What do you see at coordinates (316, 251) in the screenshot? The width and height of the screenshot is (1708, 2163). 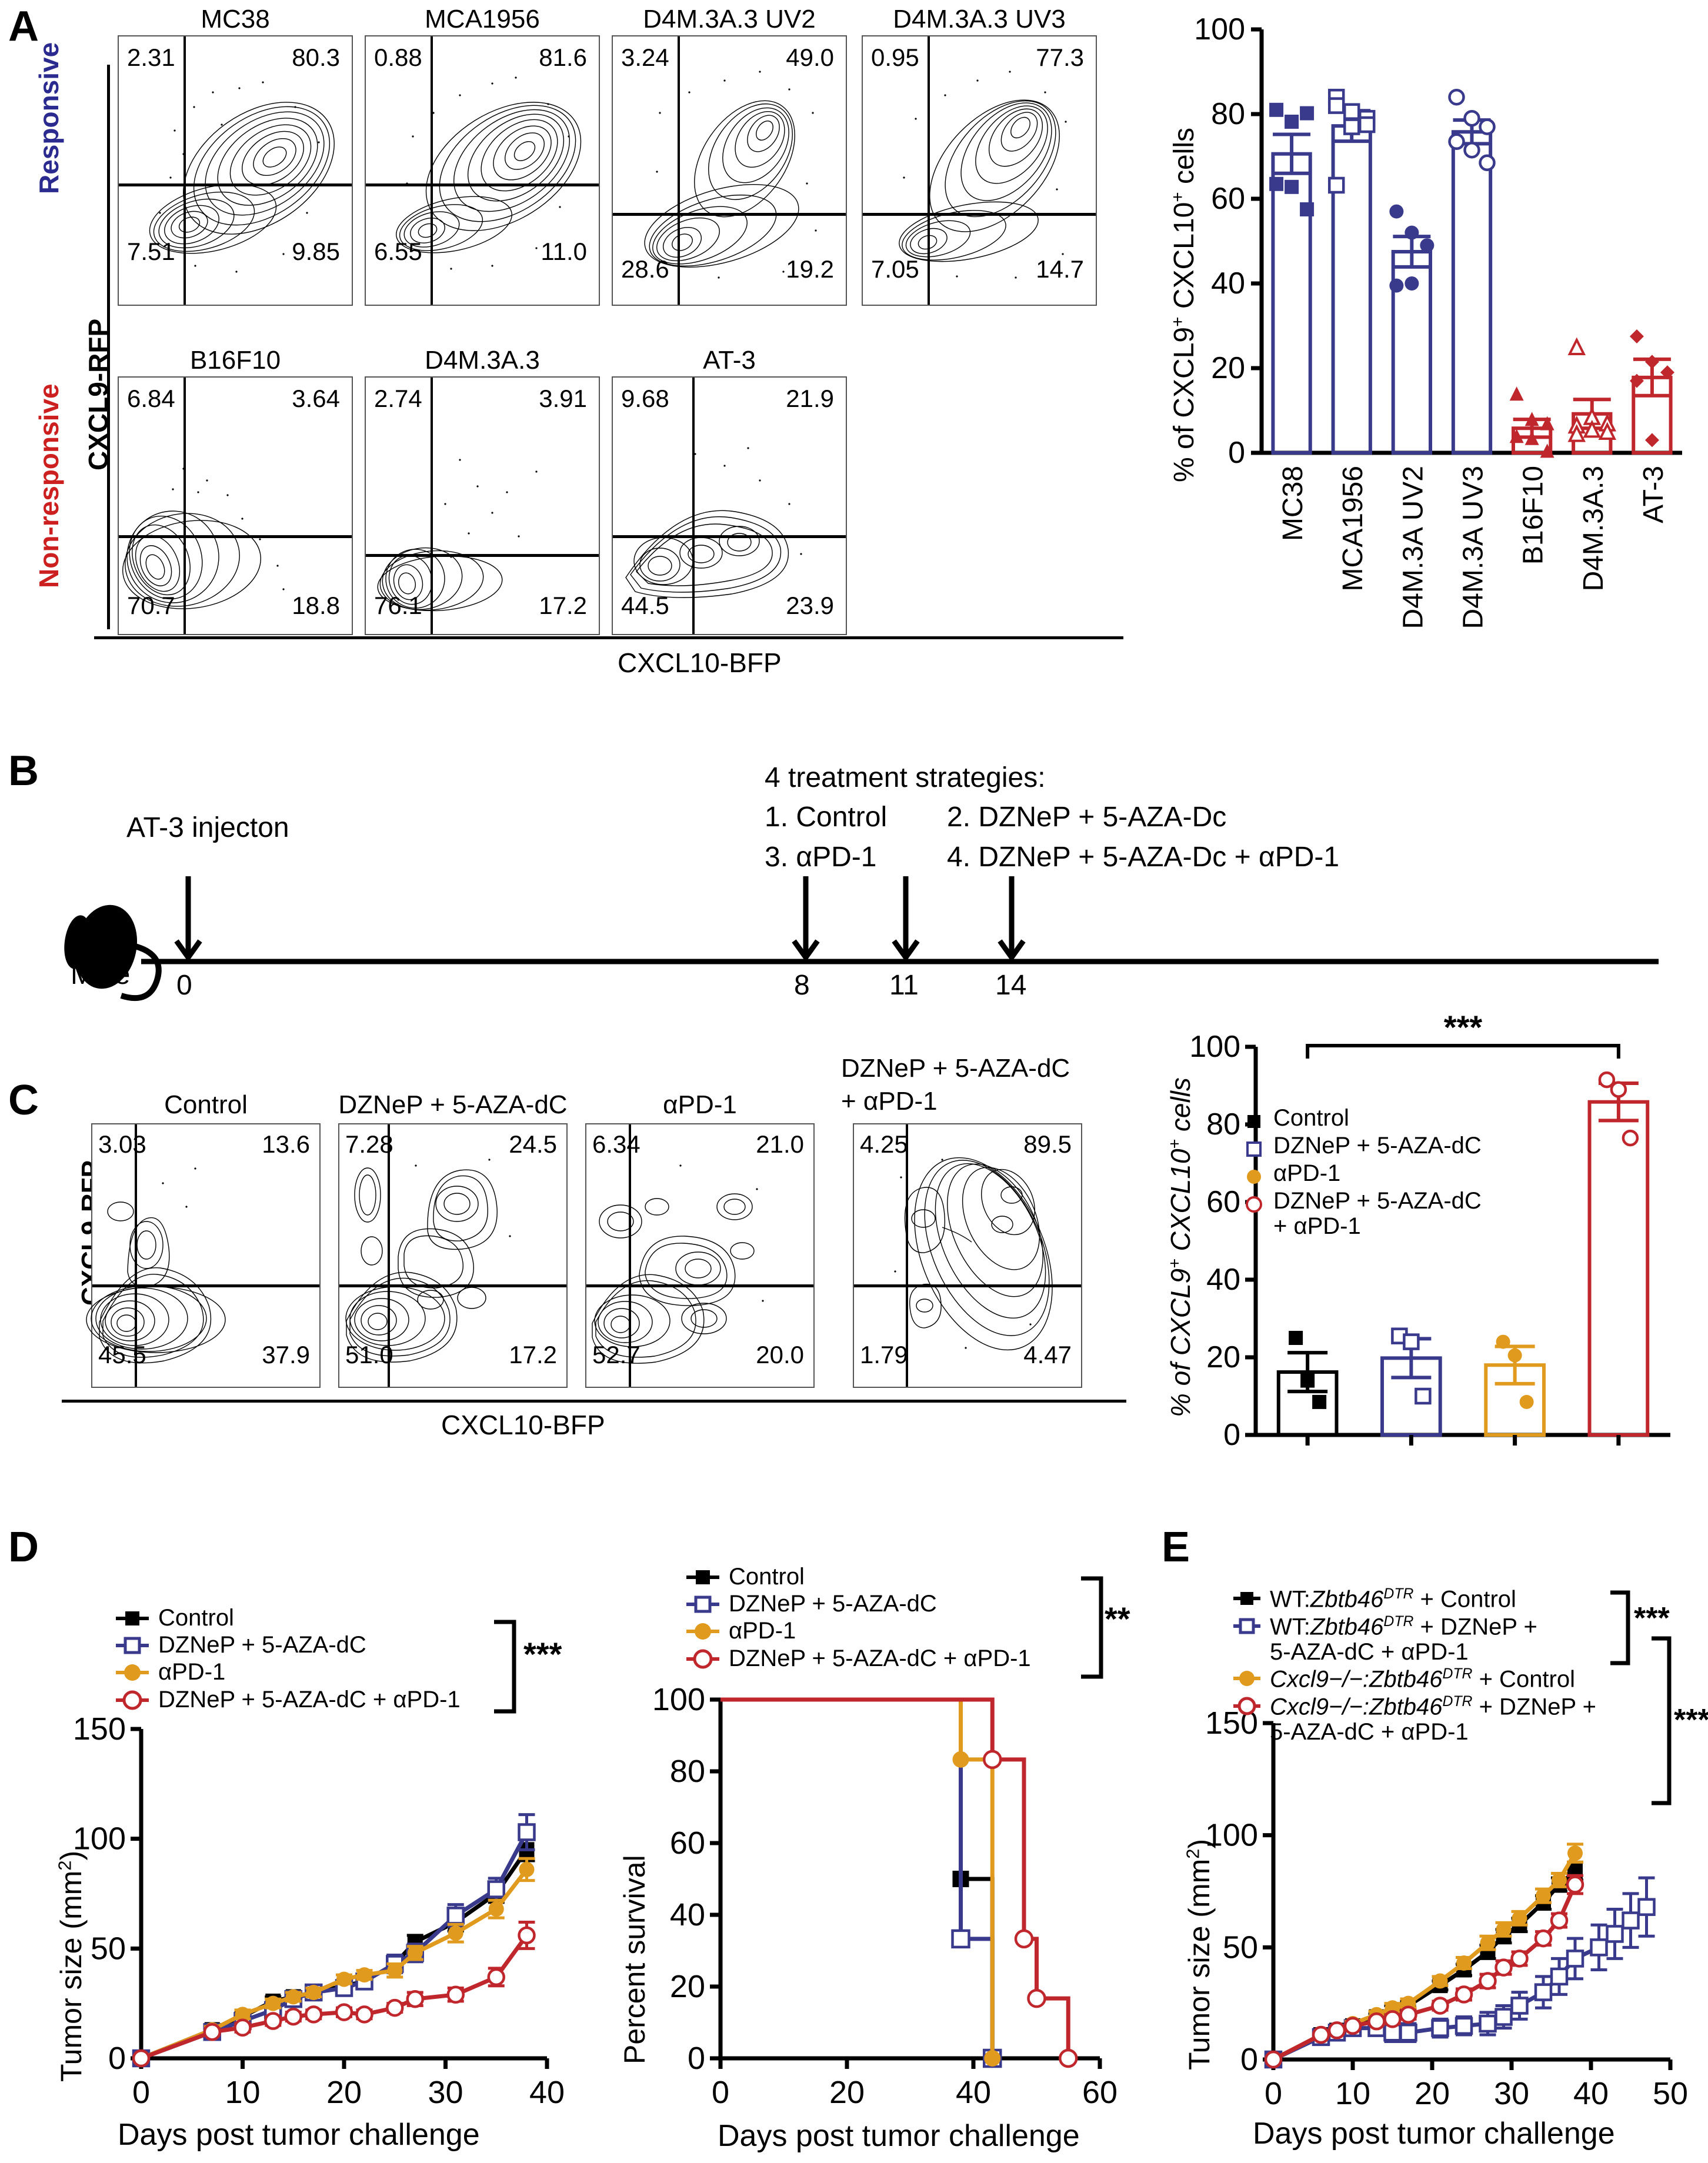 I see `quadrant-value-lr: 9.85` at bounding box center [316, 251].